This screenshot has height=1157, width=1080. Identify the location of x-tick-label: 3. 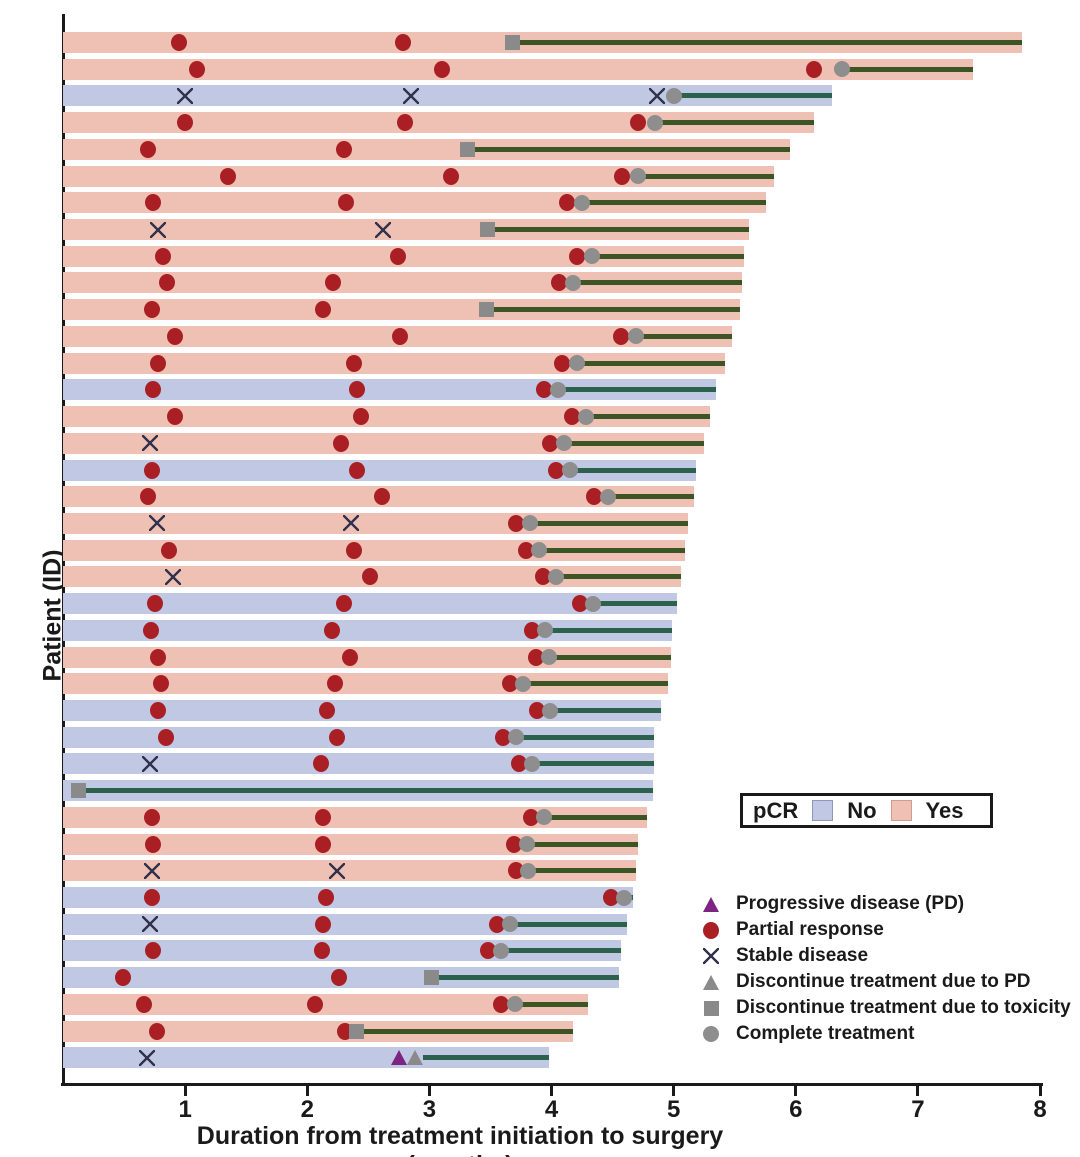
(429, 1109).